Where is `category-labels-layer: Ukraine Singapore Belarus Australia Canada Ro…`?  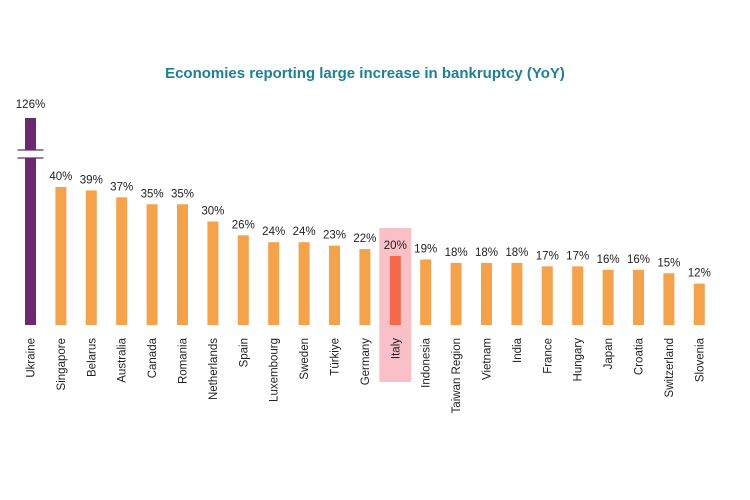 category-labels-layer: Ukraine Singapore Belarus Australia Canada Ro… is located at coordinates (366, 375).